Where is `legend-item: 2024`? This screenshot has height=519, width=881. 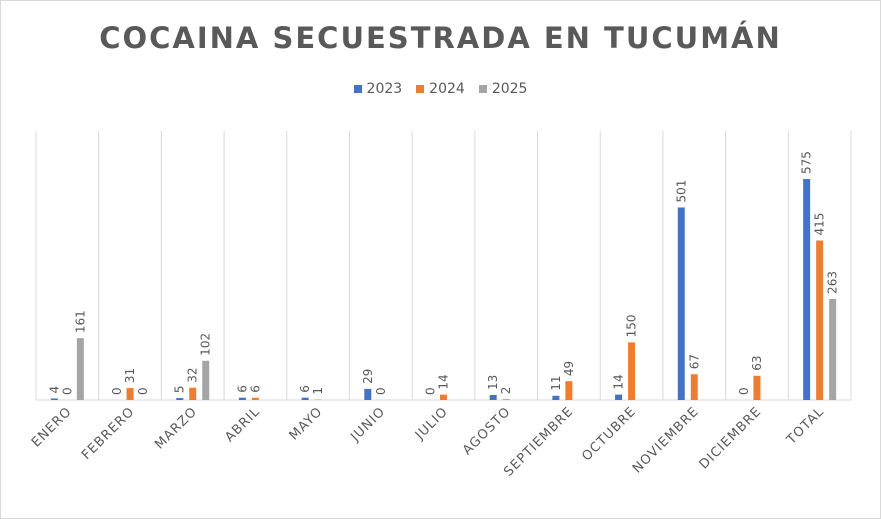 legend-item: 2024 is located at coordinates (440, 89).